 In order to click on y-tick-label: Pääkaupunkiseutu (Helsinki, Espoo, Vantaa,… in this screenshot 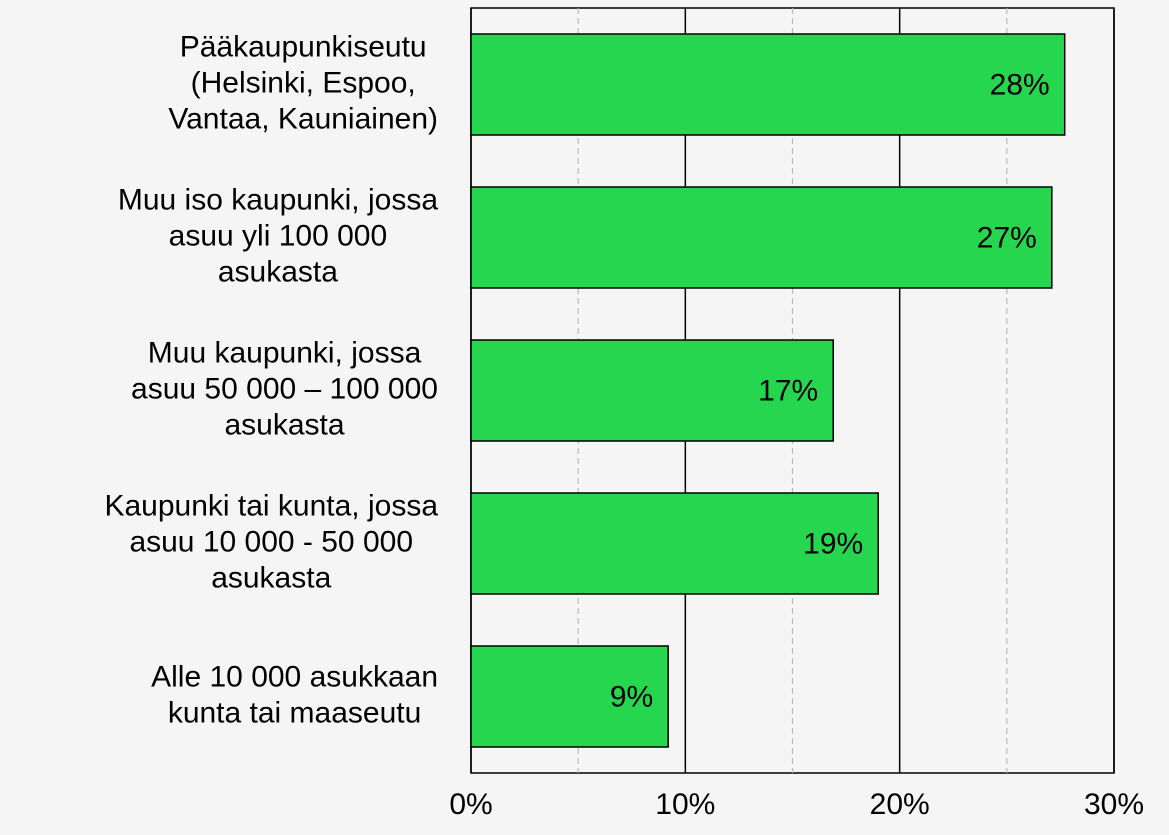, I will do `click(303, 82)`.